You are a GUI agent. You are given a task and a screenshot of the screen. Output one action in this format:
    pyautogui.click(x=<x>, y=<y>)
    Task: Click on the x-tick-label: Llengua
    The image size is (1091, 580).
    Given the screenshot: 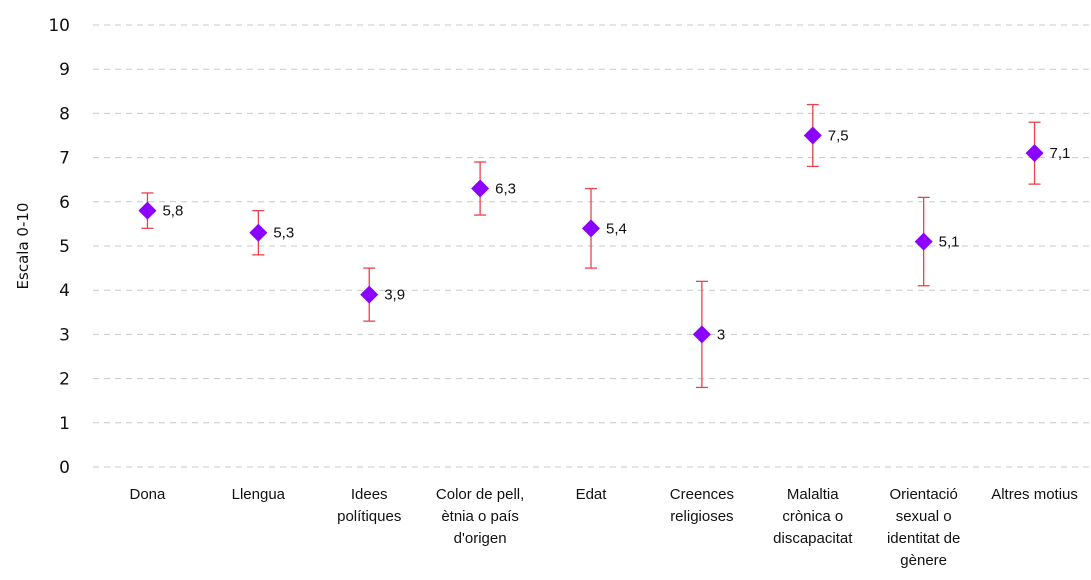 What is the action you would take?
    pyautogui.click(x=259, y=494)
    